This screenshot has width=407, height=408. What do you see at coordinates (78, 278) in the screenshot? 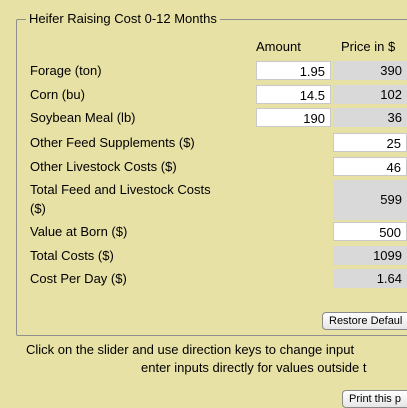
I see `cost-per-day-label: Cost Per Day ($)` at bounding box center [78, 278].